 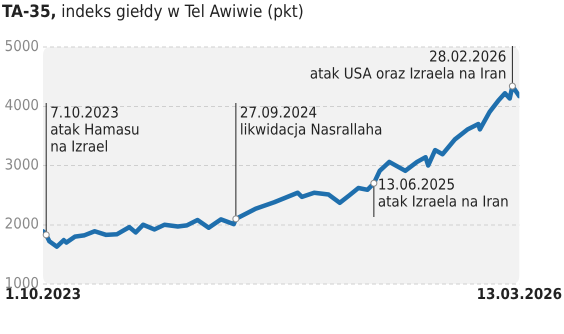 I want to click on y-tick-label: 5000, so click(x=21, y=45).